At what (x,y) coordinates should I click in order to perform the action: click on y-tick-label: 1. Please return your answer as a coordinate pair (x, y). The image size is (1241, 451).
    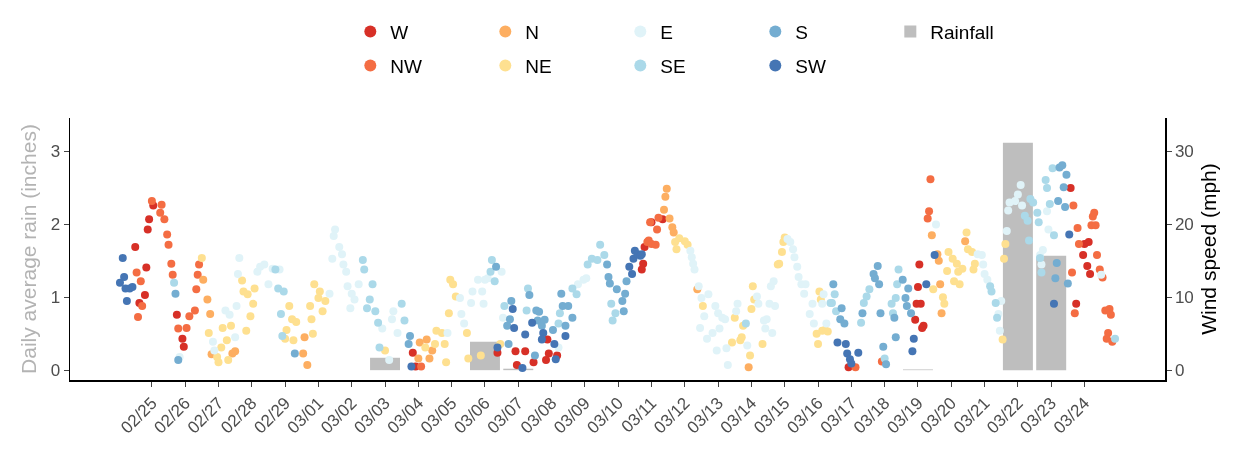
    Looking at the image, I should click on (55, 298).